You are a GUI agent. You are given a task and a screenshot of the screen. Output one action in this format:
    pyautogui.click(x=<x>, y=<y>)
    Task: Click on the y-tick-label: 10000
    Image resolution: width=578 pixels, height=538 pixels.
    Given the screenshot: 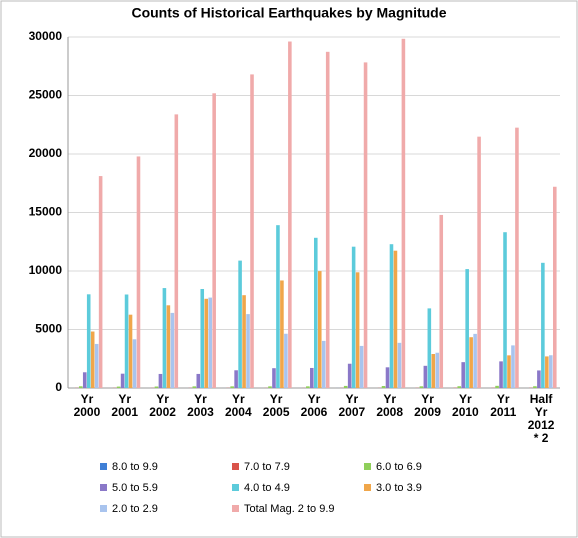 What is the action you would take?
    pyautogui.click(x=46, y=270)
    